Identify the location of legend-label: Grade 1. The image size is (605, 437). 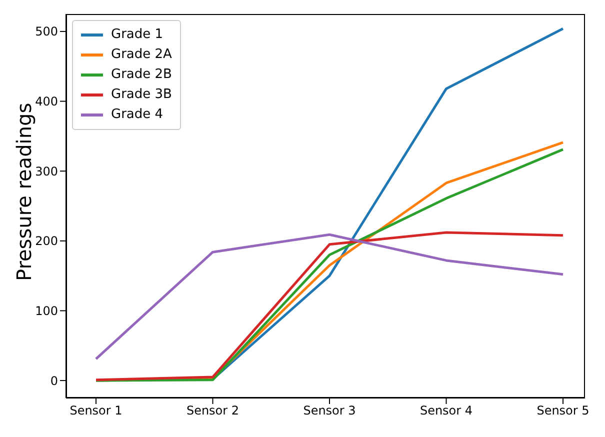
(137, 35).